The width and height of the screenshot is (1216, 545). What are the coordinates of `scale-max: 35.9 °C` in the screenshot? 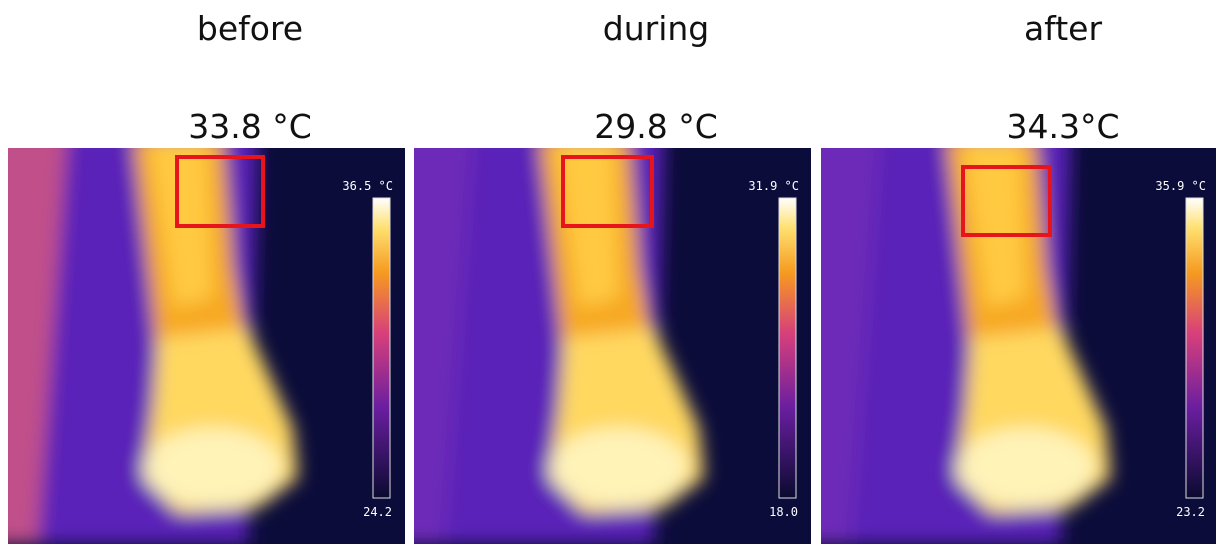 It's located at (1180, 186).